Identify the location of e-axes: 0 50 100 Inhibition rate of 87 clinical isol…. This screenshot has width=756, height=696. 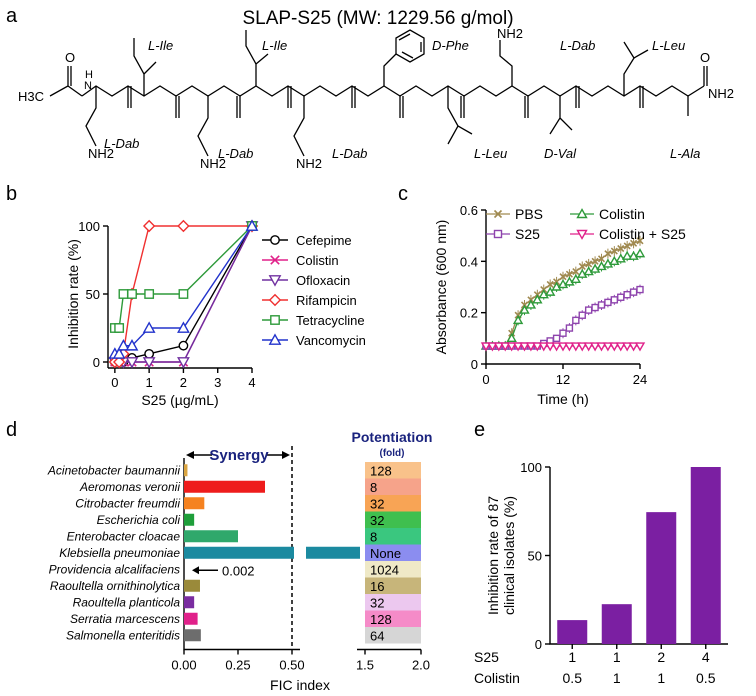
(601, 573).